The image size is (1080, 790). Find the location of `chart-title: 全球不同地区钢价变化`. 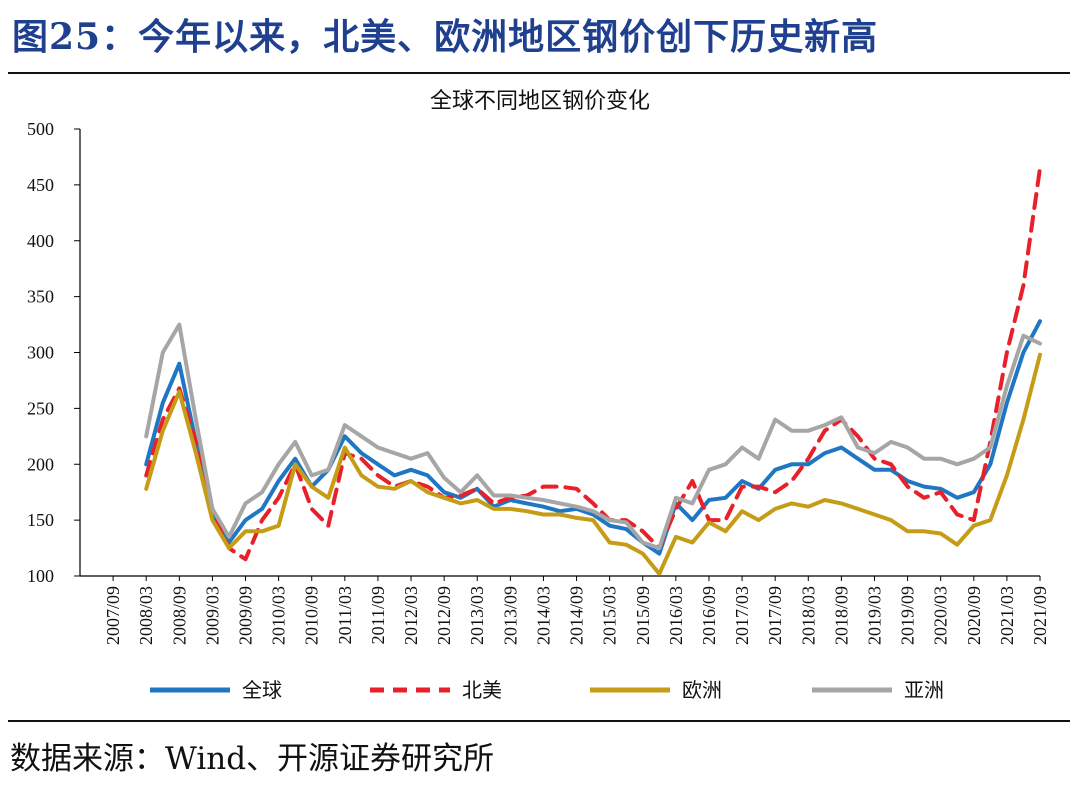

chart-title: 全球不同地区钢价变化 is located at coordinates (540, 101).